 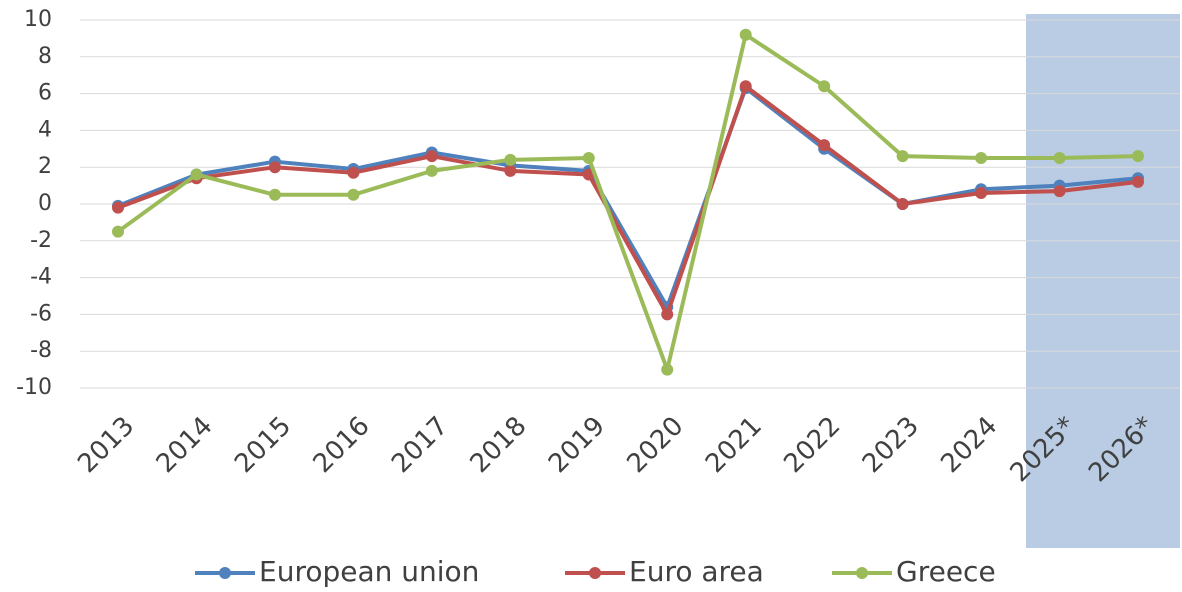 I want to click on x-tick-label: 2017, so click(x=420, y=445).